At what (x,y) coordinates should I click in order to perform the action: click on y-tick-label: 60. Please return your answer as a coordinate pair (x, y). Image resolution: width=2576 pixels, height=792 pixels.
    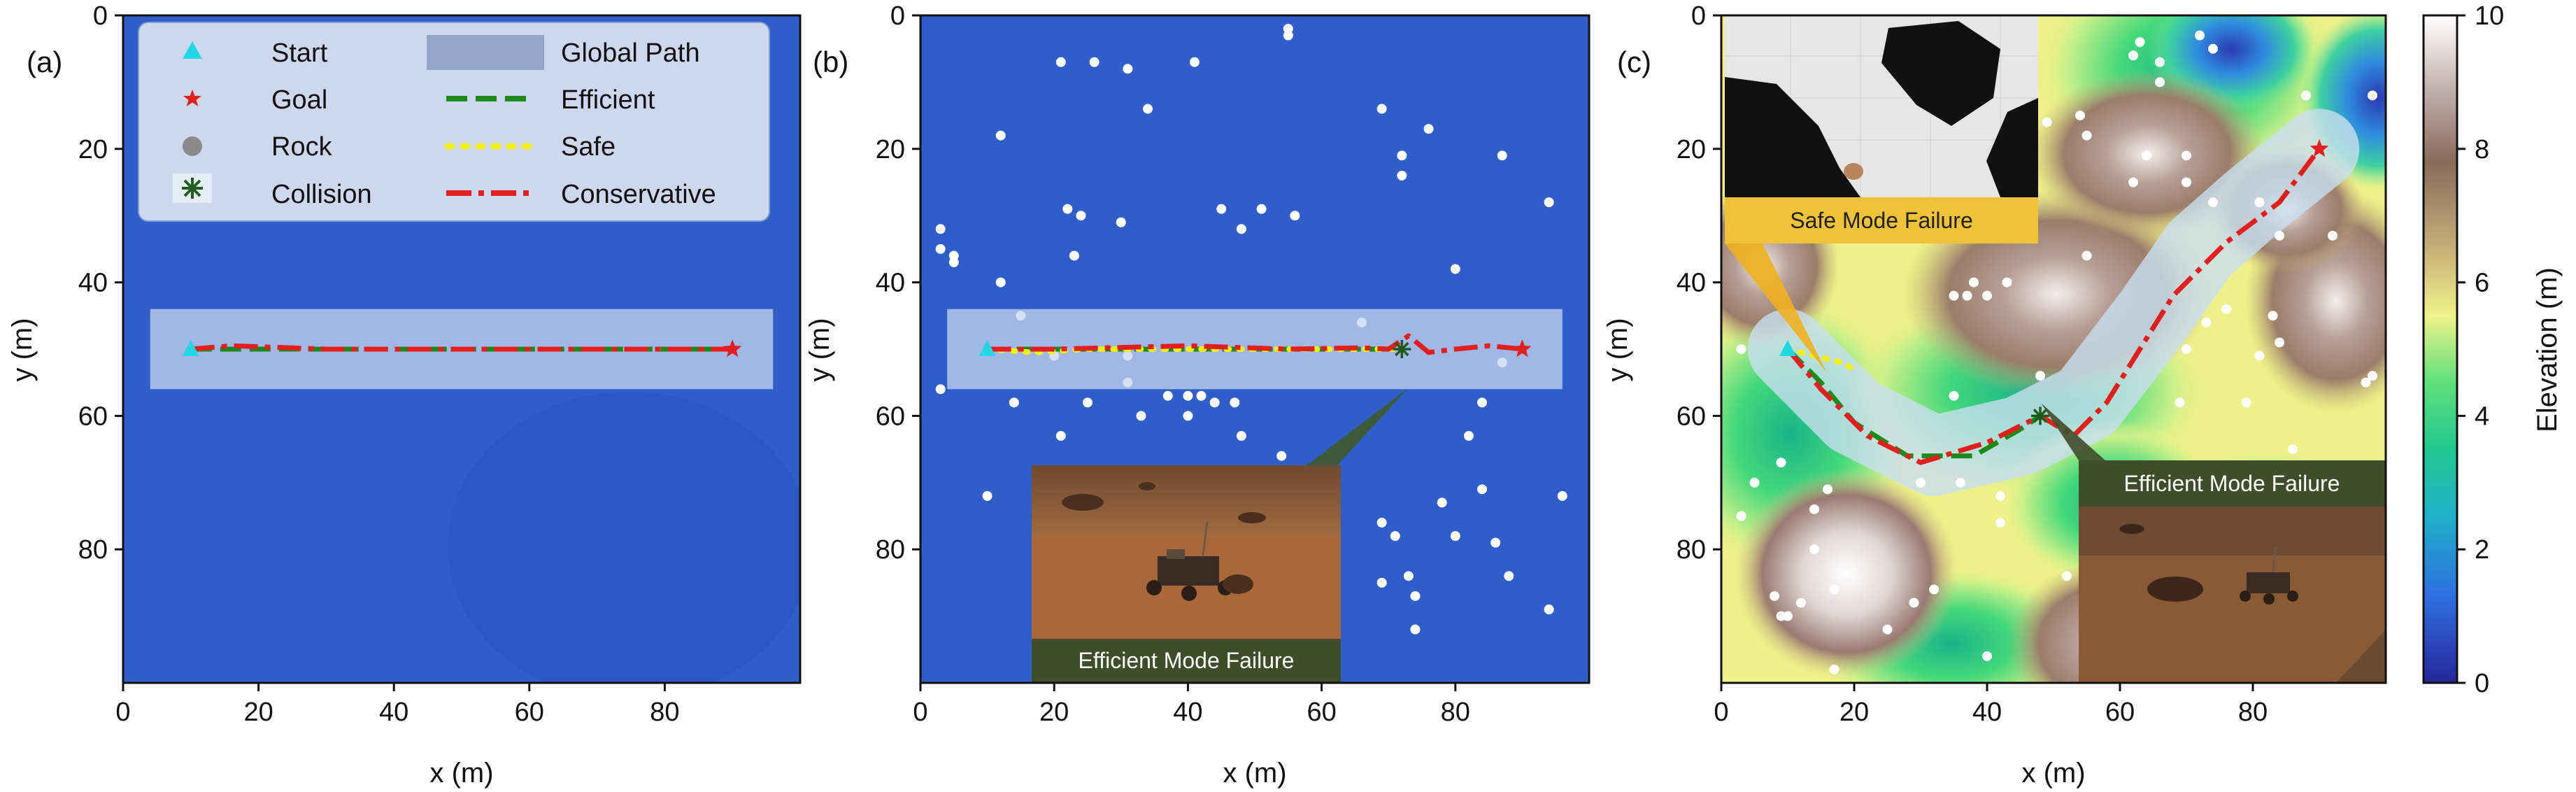
    Looking at the image, I should click on (1691, 416).